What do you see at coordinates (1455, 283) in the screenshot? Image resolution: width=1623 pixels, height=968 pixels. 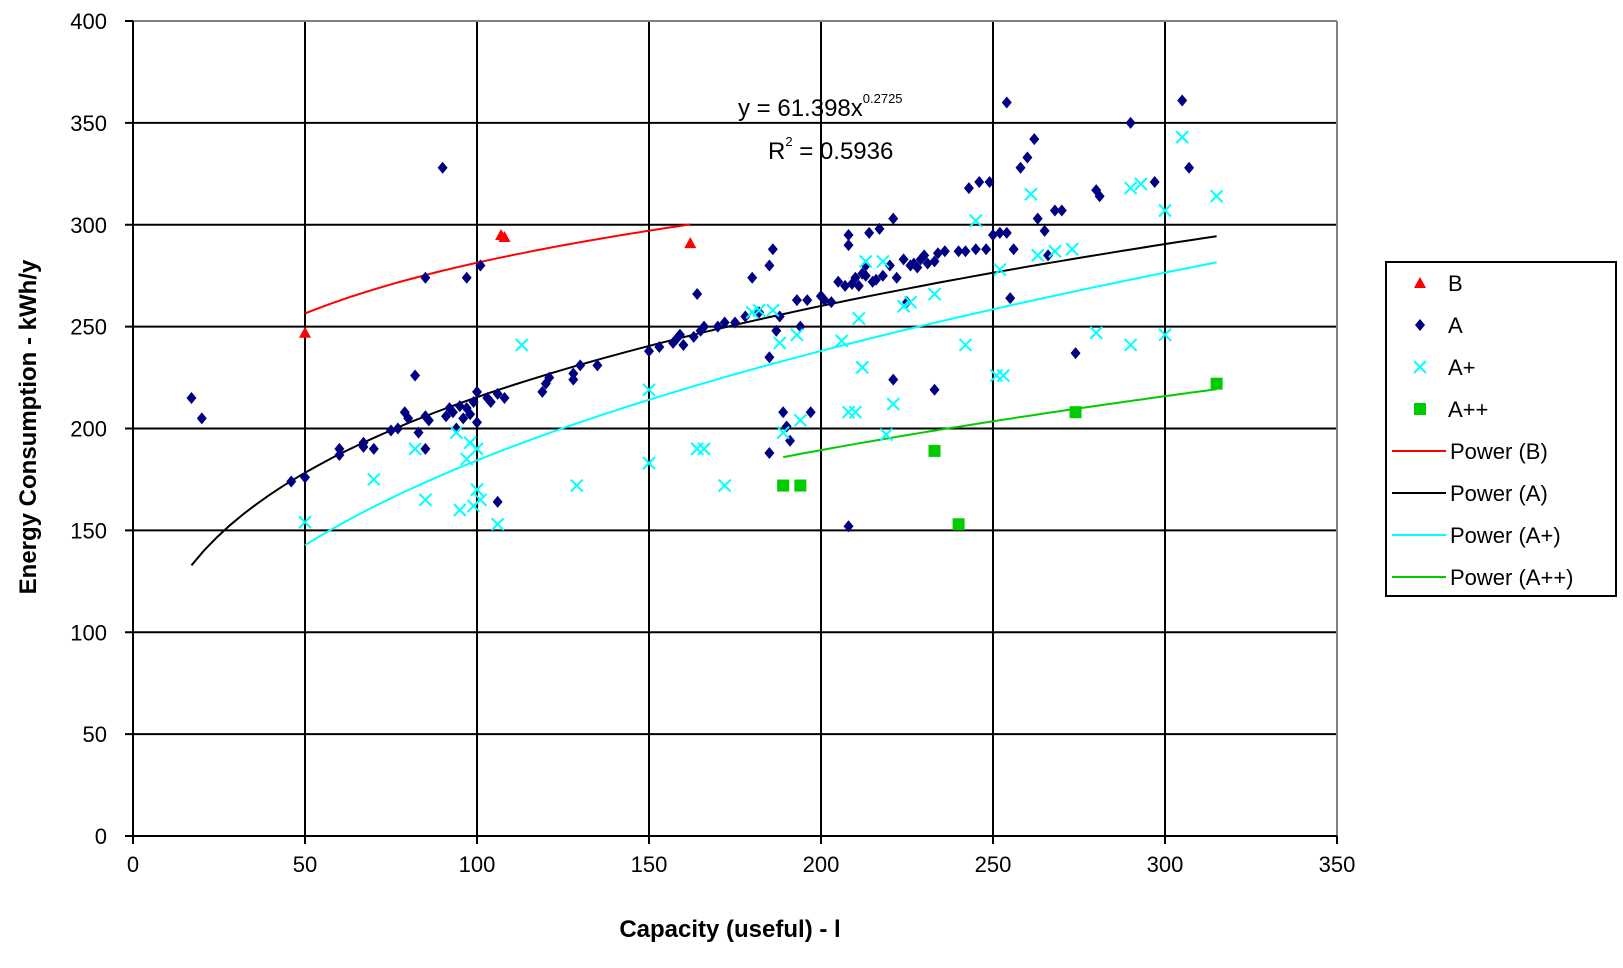 I see `legend-label-b: B` at bounding box center [1455, 283].